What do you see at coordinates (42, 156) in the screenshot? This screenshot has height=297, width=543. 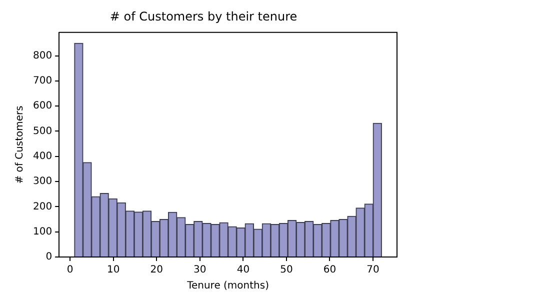 I see `y-tick-label: 400` at bounding box center [42, 156].